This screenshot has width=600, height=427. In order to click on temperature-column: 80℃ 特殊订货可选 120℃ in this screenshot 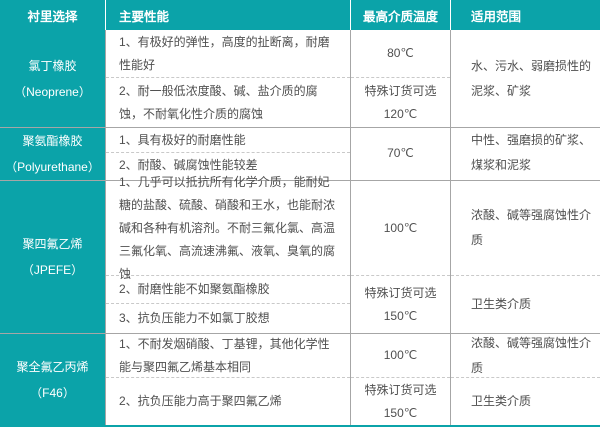, I will do `click(400, 78)`.